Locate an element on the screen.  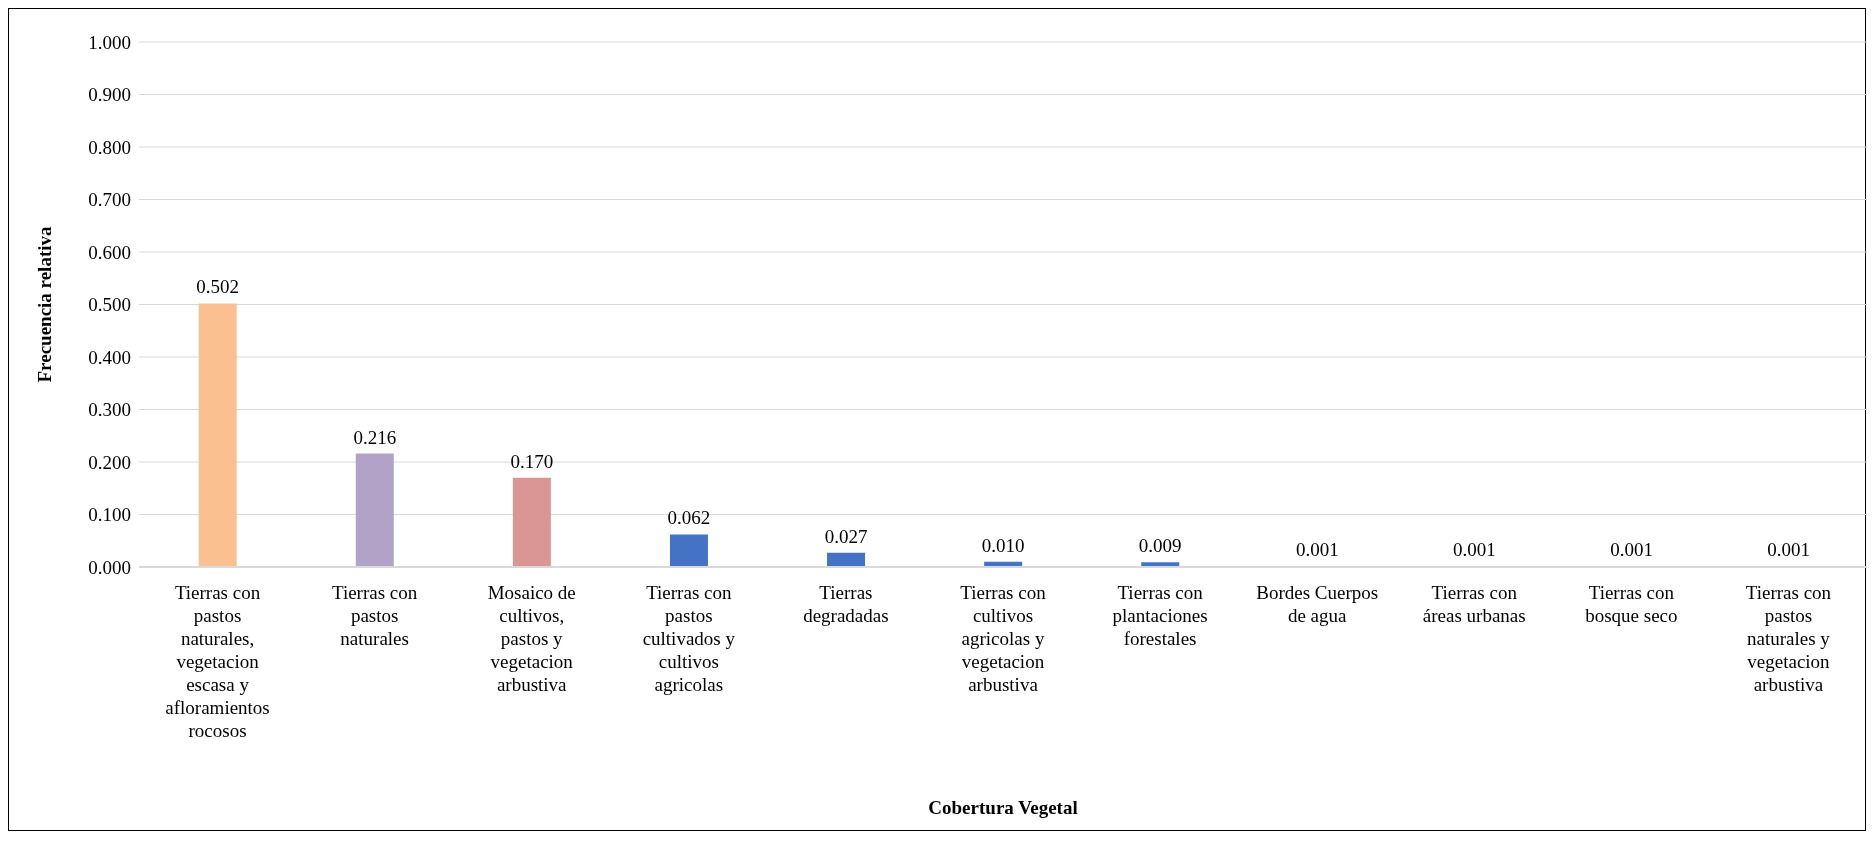
data-label: 0.027 is located at coordinates (846, 536).